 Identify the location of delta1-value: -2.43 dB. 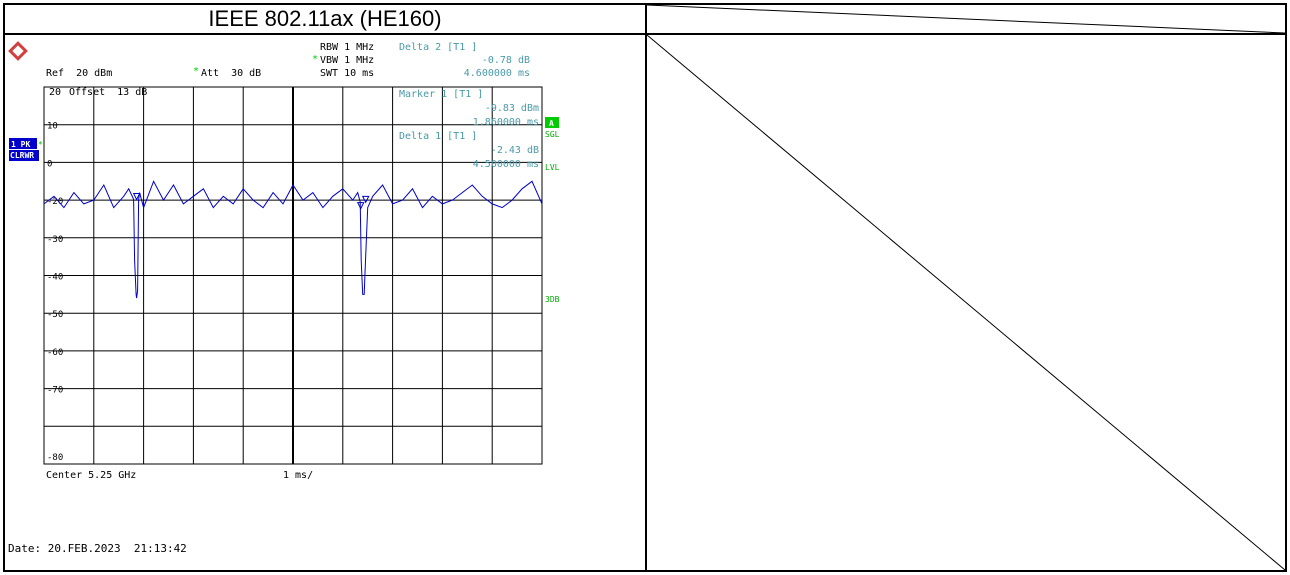
(515, 150).